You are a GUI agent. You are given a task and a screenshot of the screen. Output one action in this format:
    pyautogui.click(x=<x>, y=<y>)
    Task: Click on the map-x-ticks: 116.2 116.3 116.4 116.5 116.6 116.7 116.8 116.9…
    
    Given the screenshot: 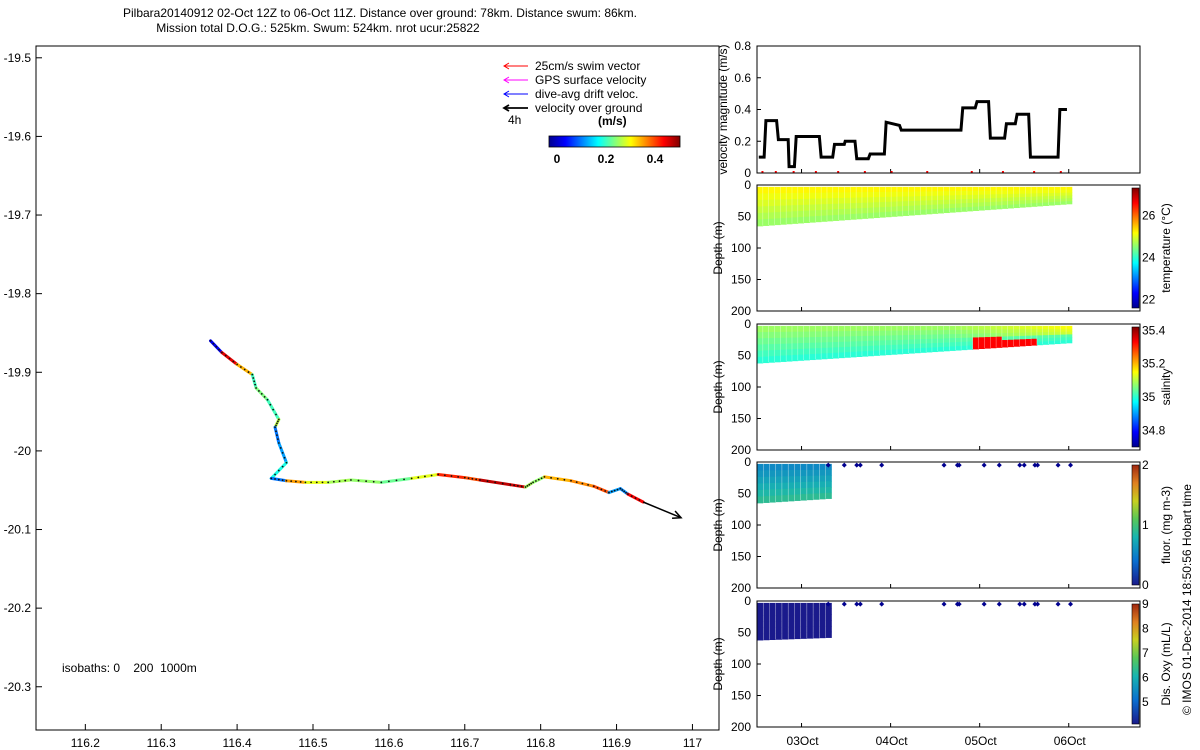 What is the action you would take?
    pyautogui.click(x=386, y=737)
    